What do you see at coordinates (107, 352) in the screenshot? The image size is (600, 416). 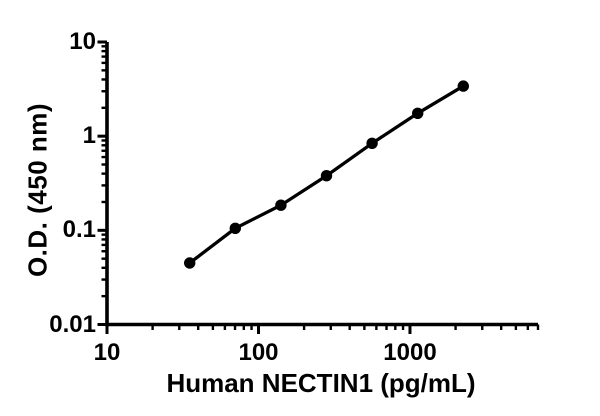 I see `x-tick-label-10: 10` at bounding box center [107, 352].